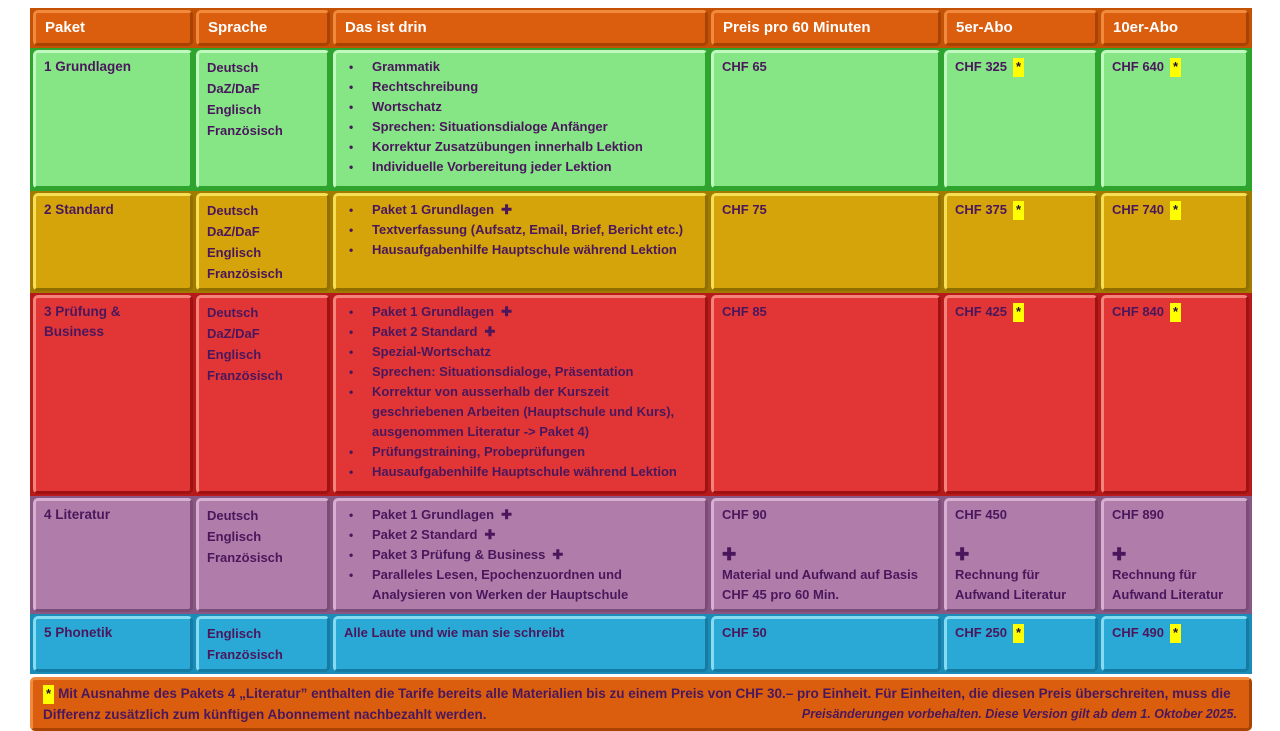  Describe the element at coordinates (981, 209) in the screenshot. I see `price-text: CHF 375` at that location.